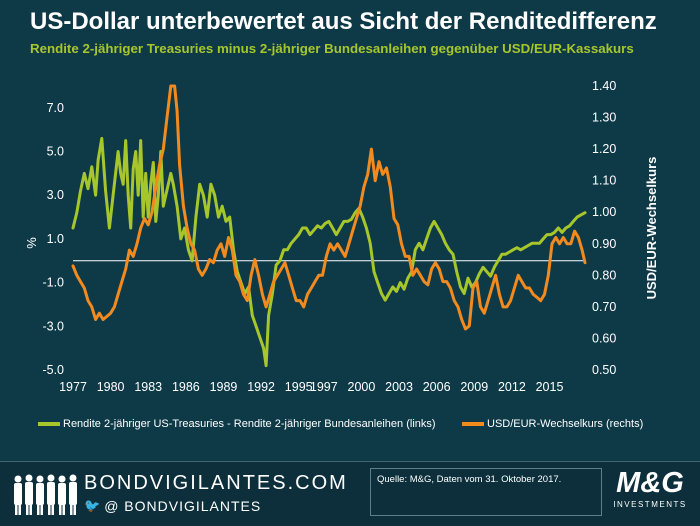 Image resolution: width=700 pixels, height=526 pixels. I want to click on y-right-tick-label: 1.30, so click(604, 118).